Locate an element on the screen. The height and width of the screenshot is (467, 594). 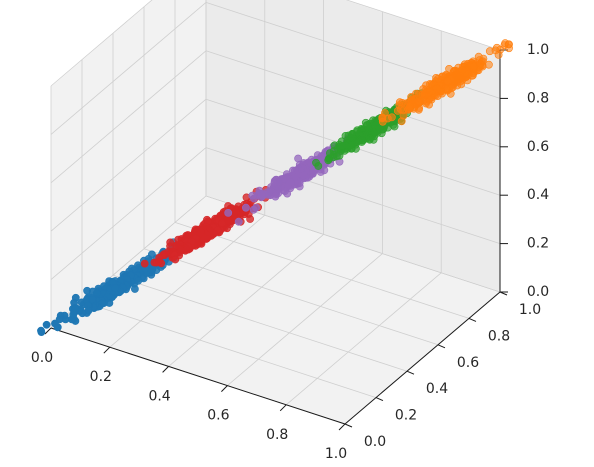
y-tick-label: 0.6 is located at coordinates (468, 363).